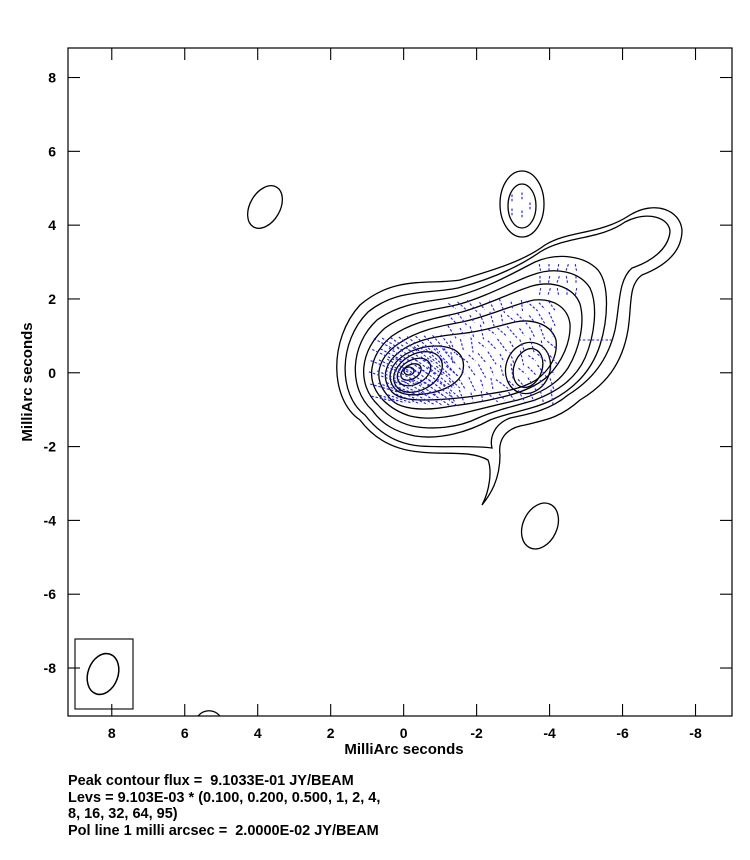  Describe the element at coordinates (540, 526) in the screenshot. I see `contour-island-bottom` at that location.